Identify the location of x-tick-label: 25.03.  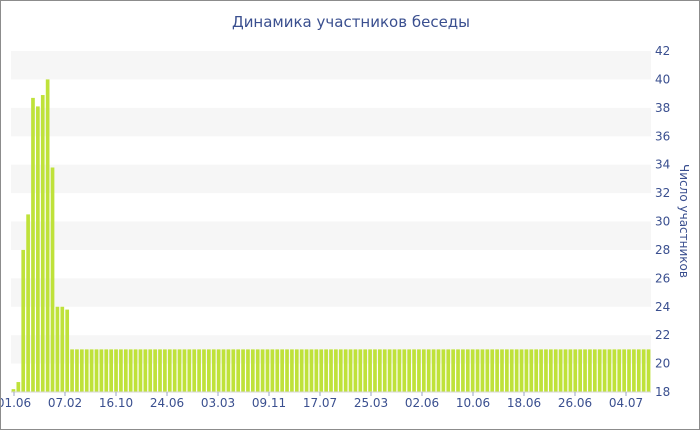
(371, 403).